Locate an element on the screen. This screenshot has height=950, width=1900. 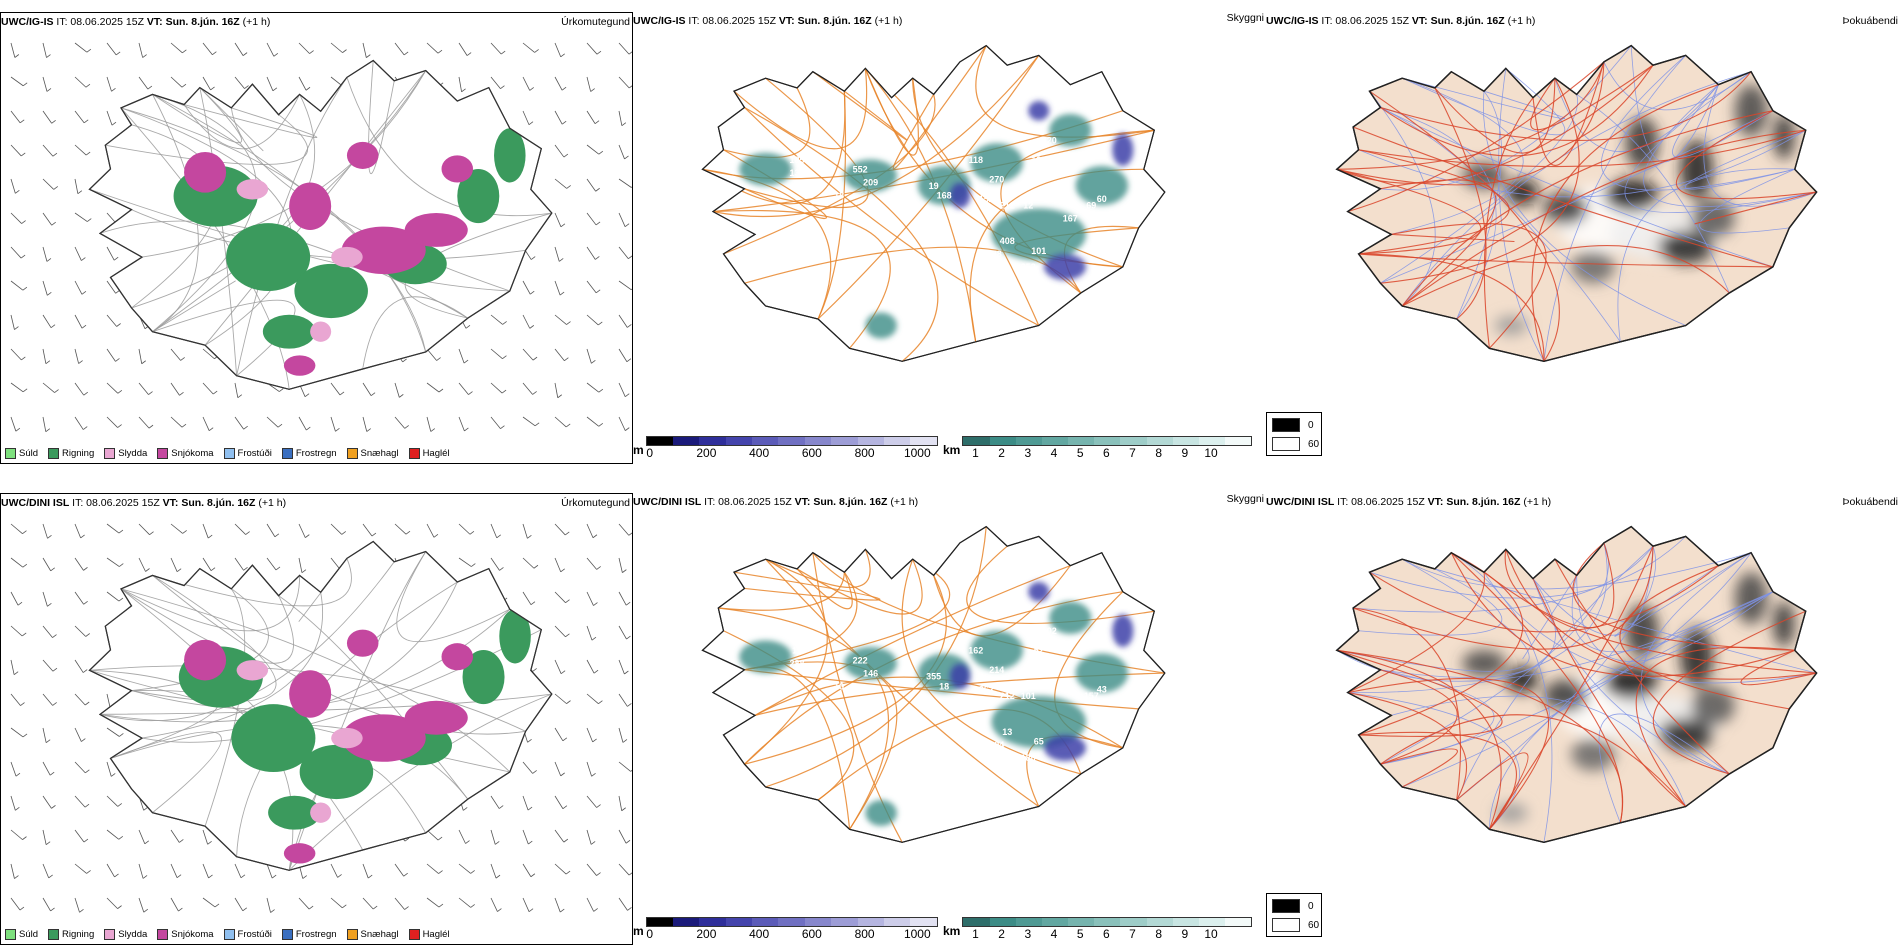
cloud-base-label: 352 is located at coordinates (1028, 267).